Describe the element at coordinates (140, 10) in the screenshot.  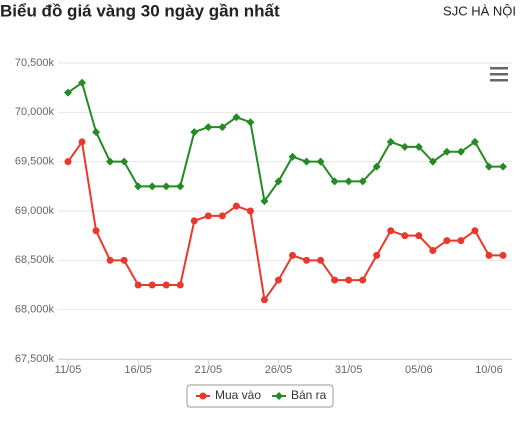
I see `chart-title: Biểu đồ giá vàng 30 ngày gần nhất` at that location.